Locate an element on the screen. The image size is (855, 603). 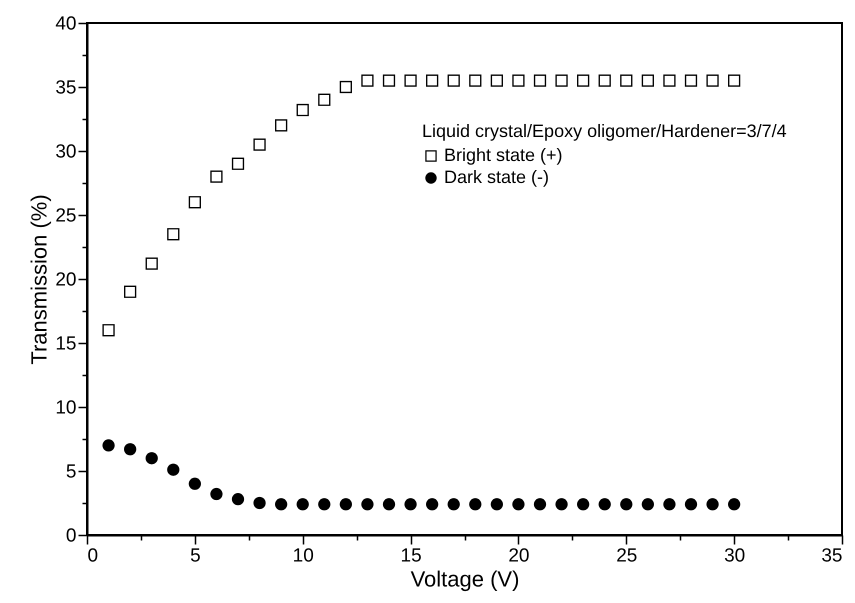
x-tick-label: 5 is located at coordinates (195, 556).